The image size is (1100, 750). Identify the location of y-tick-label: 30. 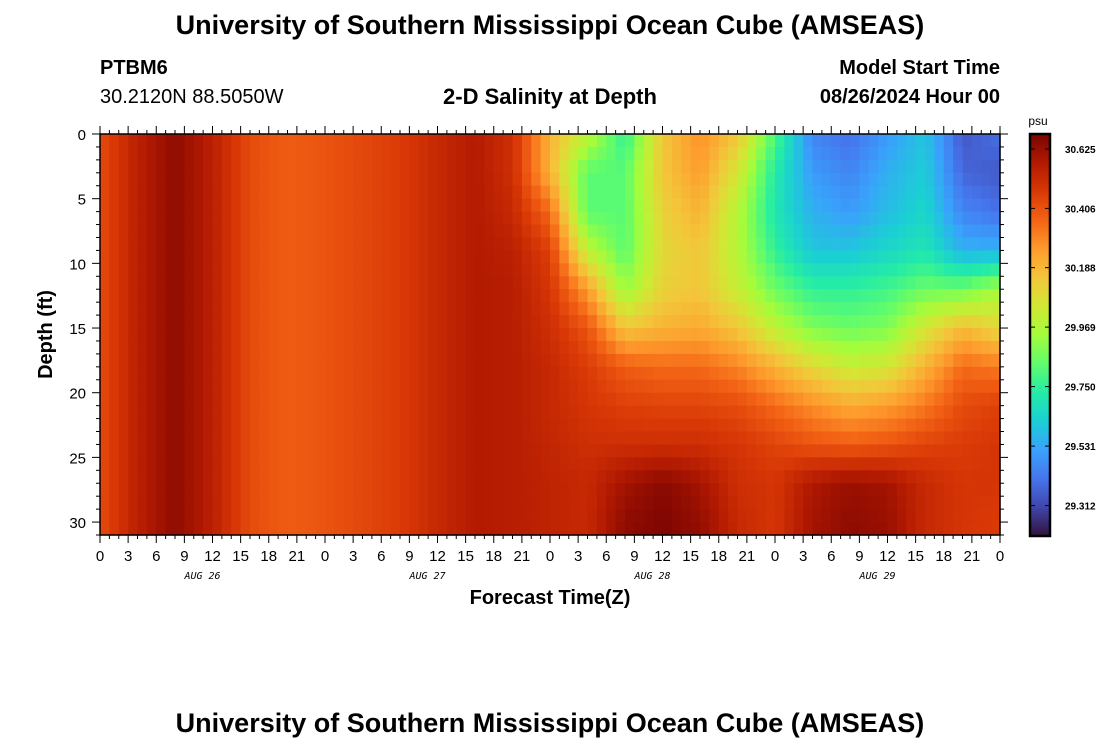
(77, 523).